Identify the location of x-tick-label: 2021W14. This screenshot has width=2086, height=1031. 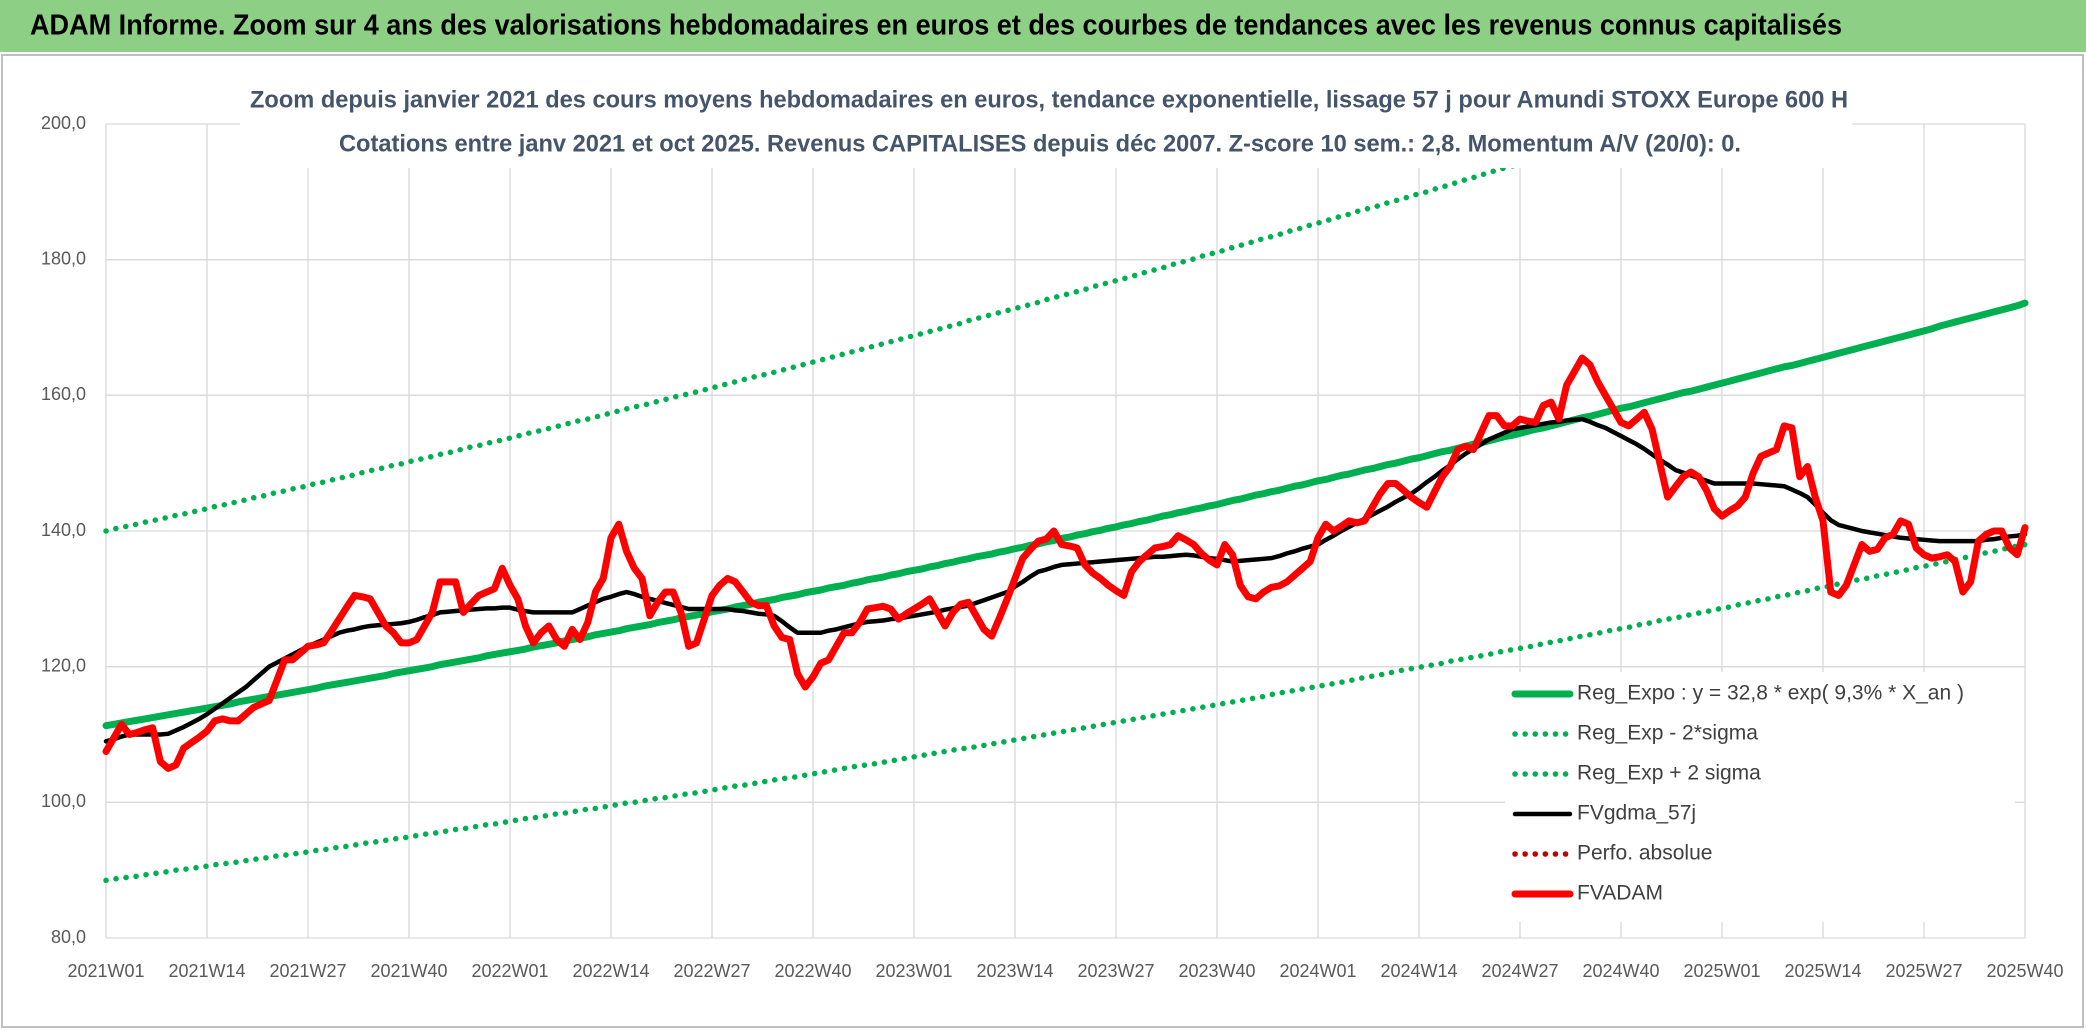
(206, 971).